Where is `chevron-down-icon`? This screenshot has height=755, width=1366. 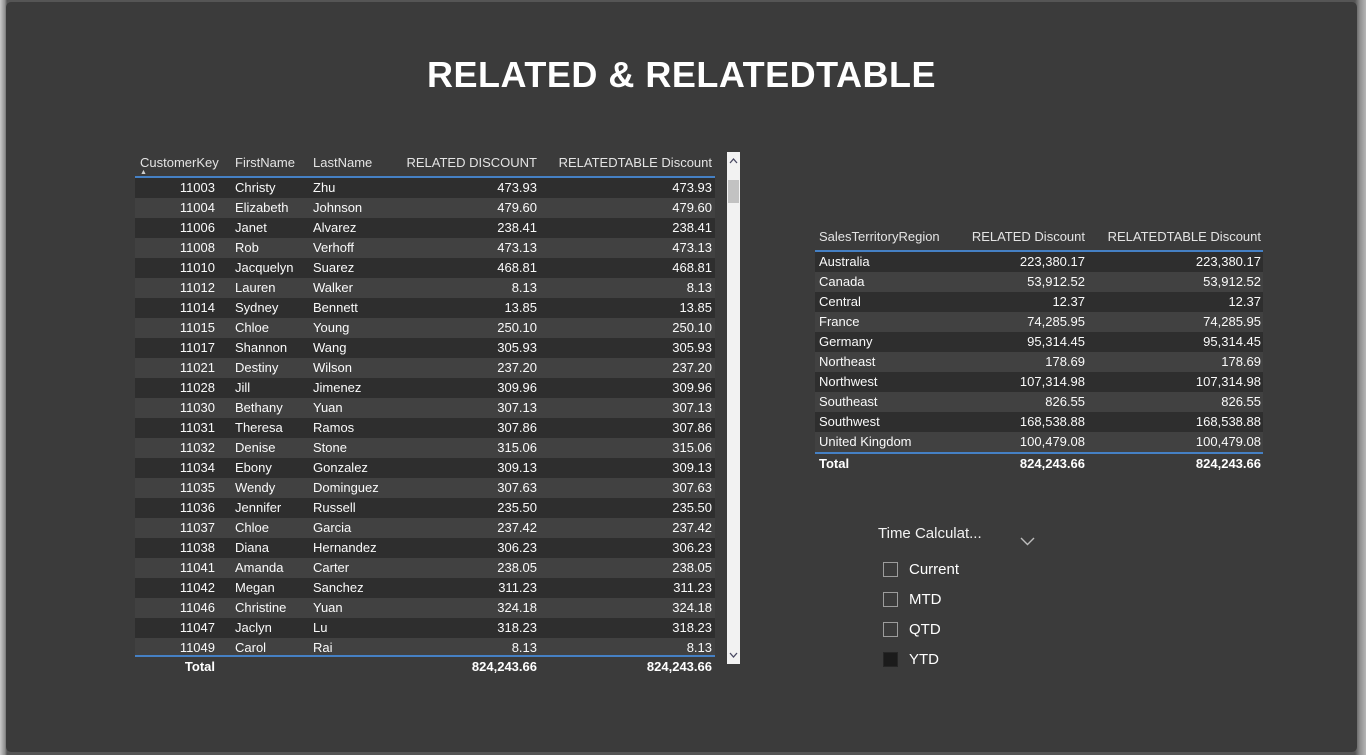 chevron-down-icon is located at coordinates (1027, 542).